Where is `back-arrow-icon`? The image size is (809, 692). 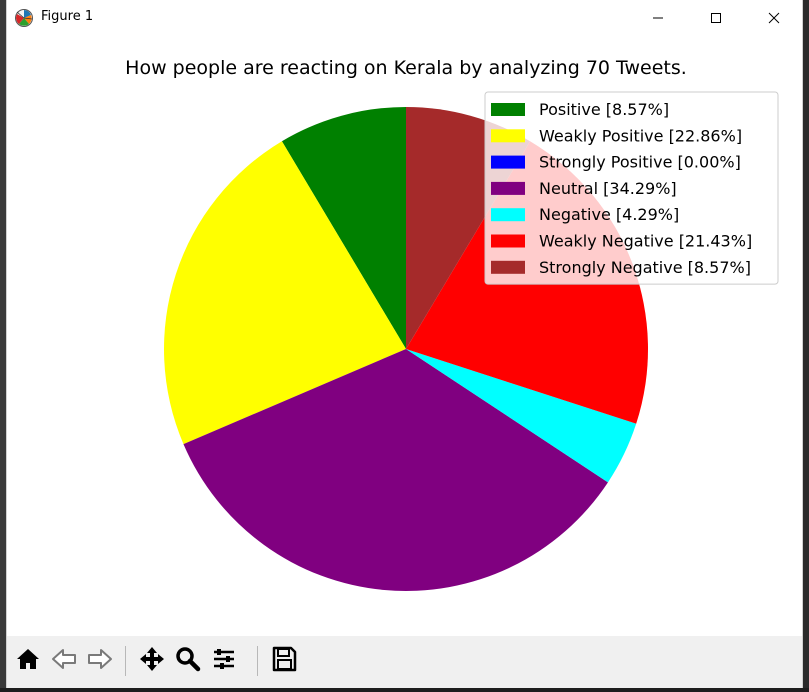
back-arrow-icon is located at coordinates (64, 661).